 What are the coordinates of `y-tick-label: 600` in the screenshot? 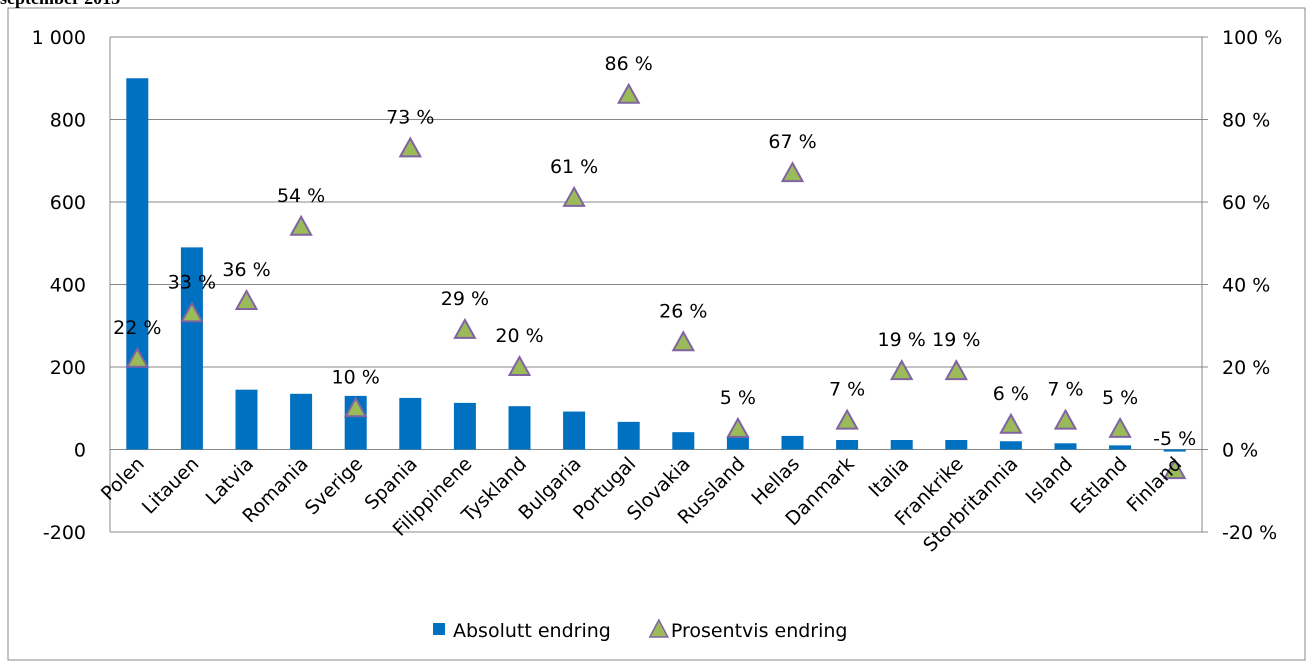 It's located at (68, 203).